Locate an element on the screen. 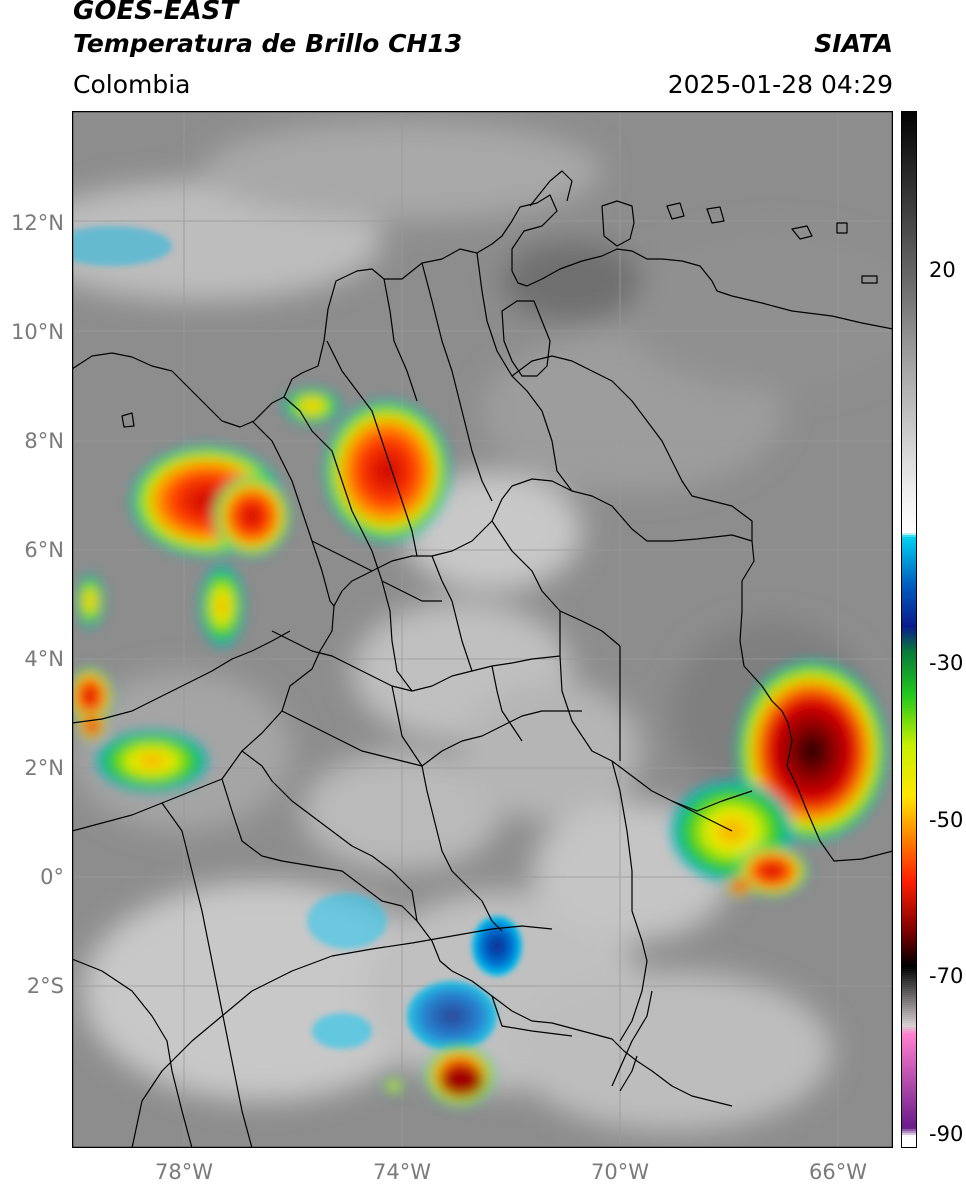  lat-label-4n: 4°N is located at coordinates (44, 659).